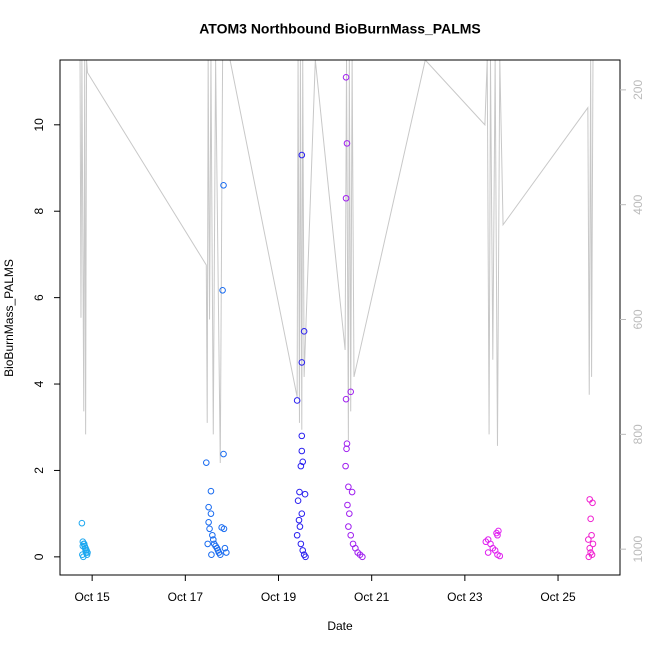 This screenshot has height=655, width=650. What do you see at coordinates (638, 548) in the screenshot?
I see `y2-tick-label: 1000` at bounding box center [638, 548].